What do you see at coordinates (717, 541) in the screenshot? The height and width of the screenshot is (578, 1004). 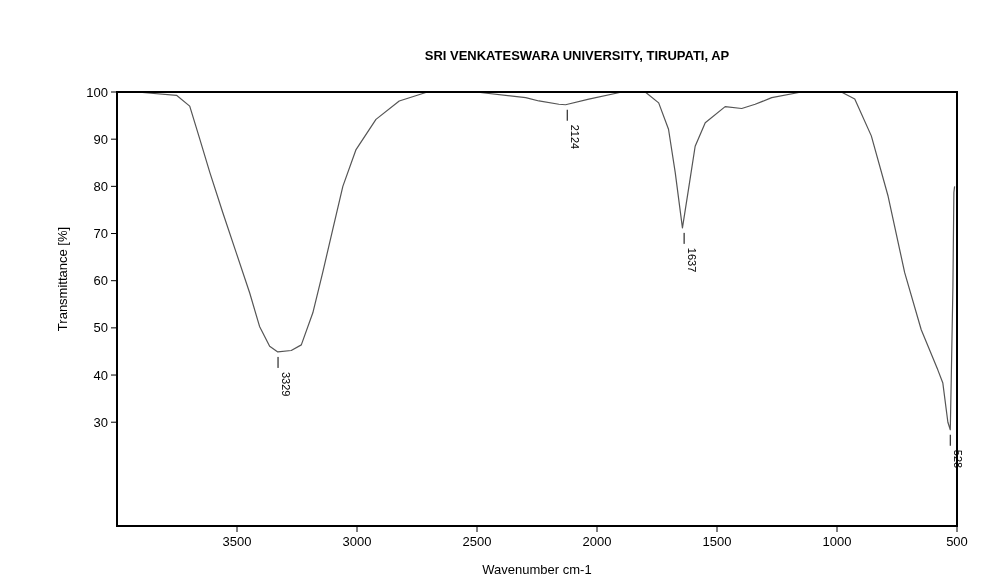 I see `x-tick-label: 1500` at bounding box center [717, 541].